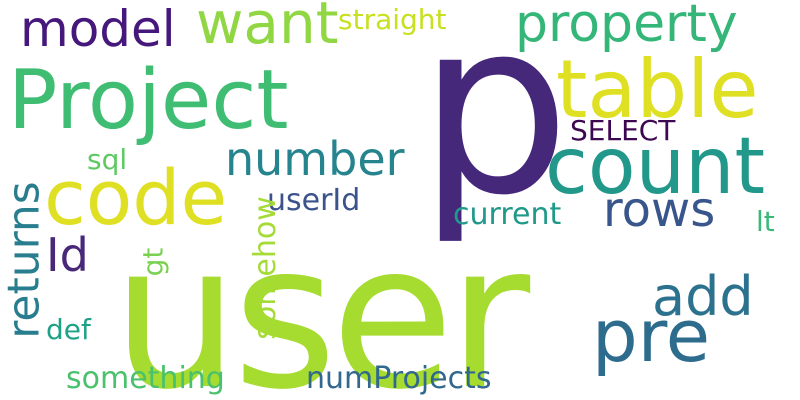 The height and width of the screenshot is (400, 800). What do you see at coordinates (148, 100) in the screenshot?
I see `word-project: Project` at bounding box center [148, 100].